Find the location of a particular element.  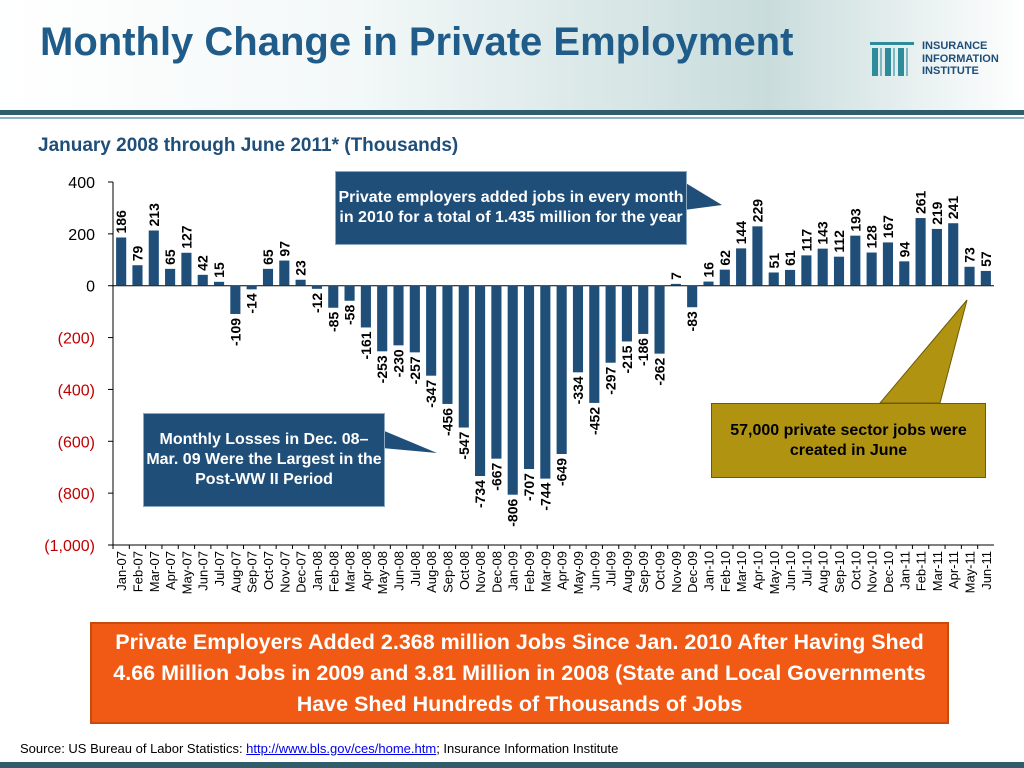

data-label: 16 is located at coordinates (708, 270).